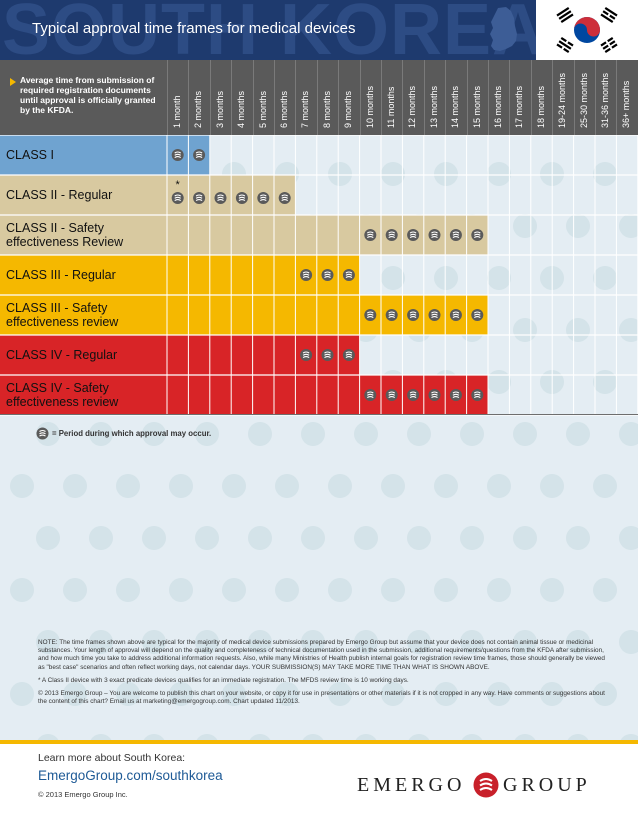  Describe the element at coordinates (369, 106) in the screenshot. I see `column-label: 10 months` at that location.